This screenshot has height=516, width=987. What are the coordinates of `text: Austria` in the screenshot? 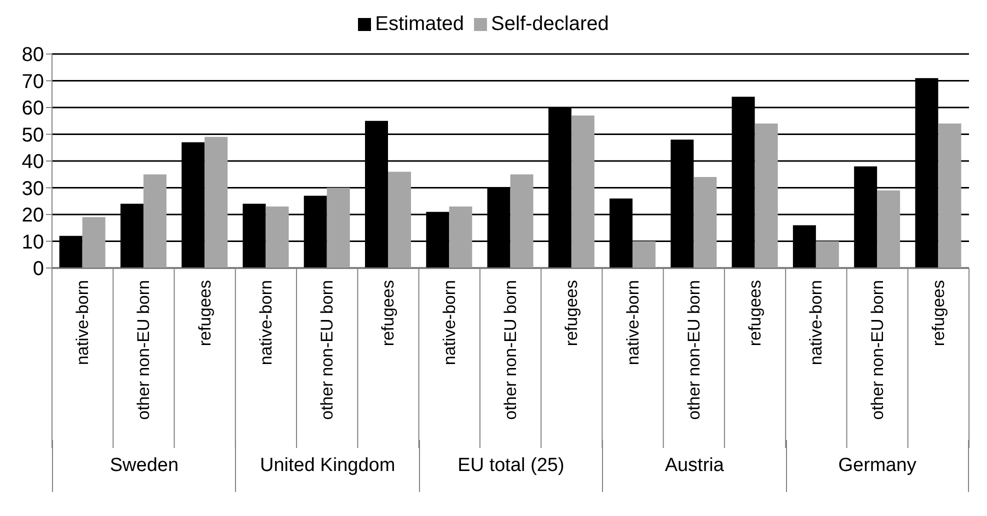 It's located at (694, 466).